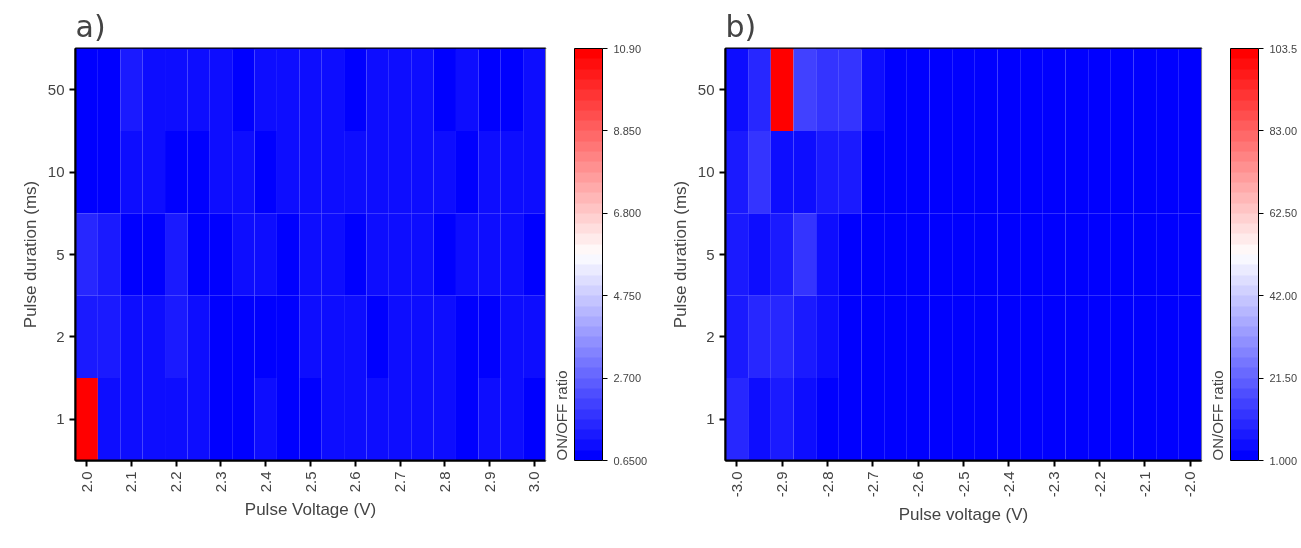 The width and height of the screenshot is (1301, 548). I want to click on color-bar-label: 83.00, so click(1283, 130).